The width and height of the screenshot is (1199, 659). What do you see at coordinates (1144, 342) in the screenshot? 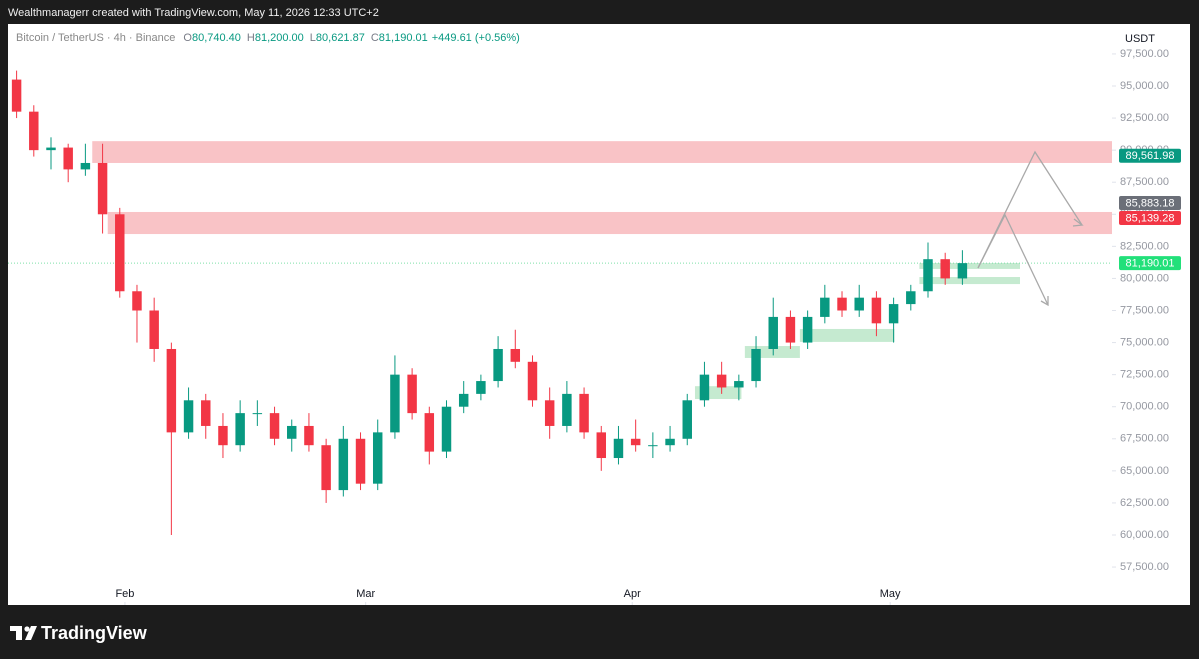
I see `y-tick-label: 75,000.00` at bounding box center [1144, 342].